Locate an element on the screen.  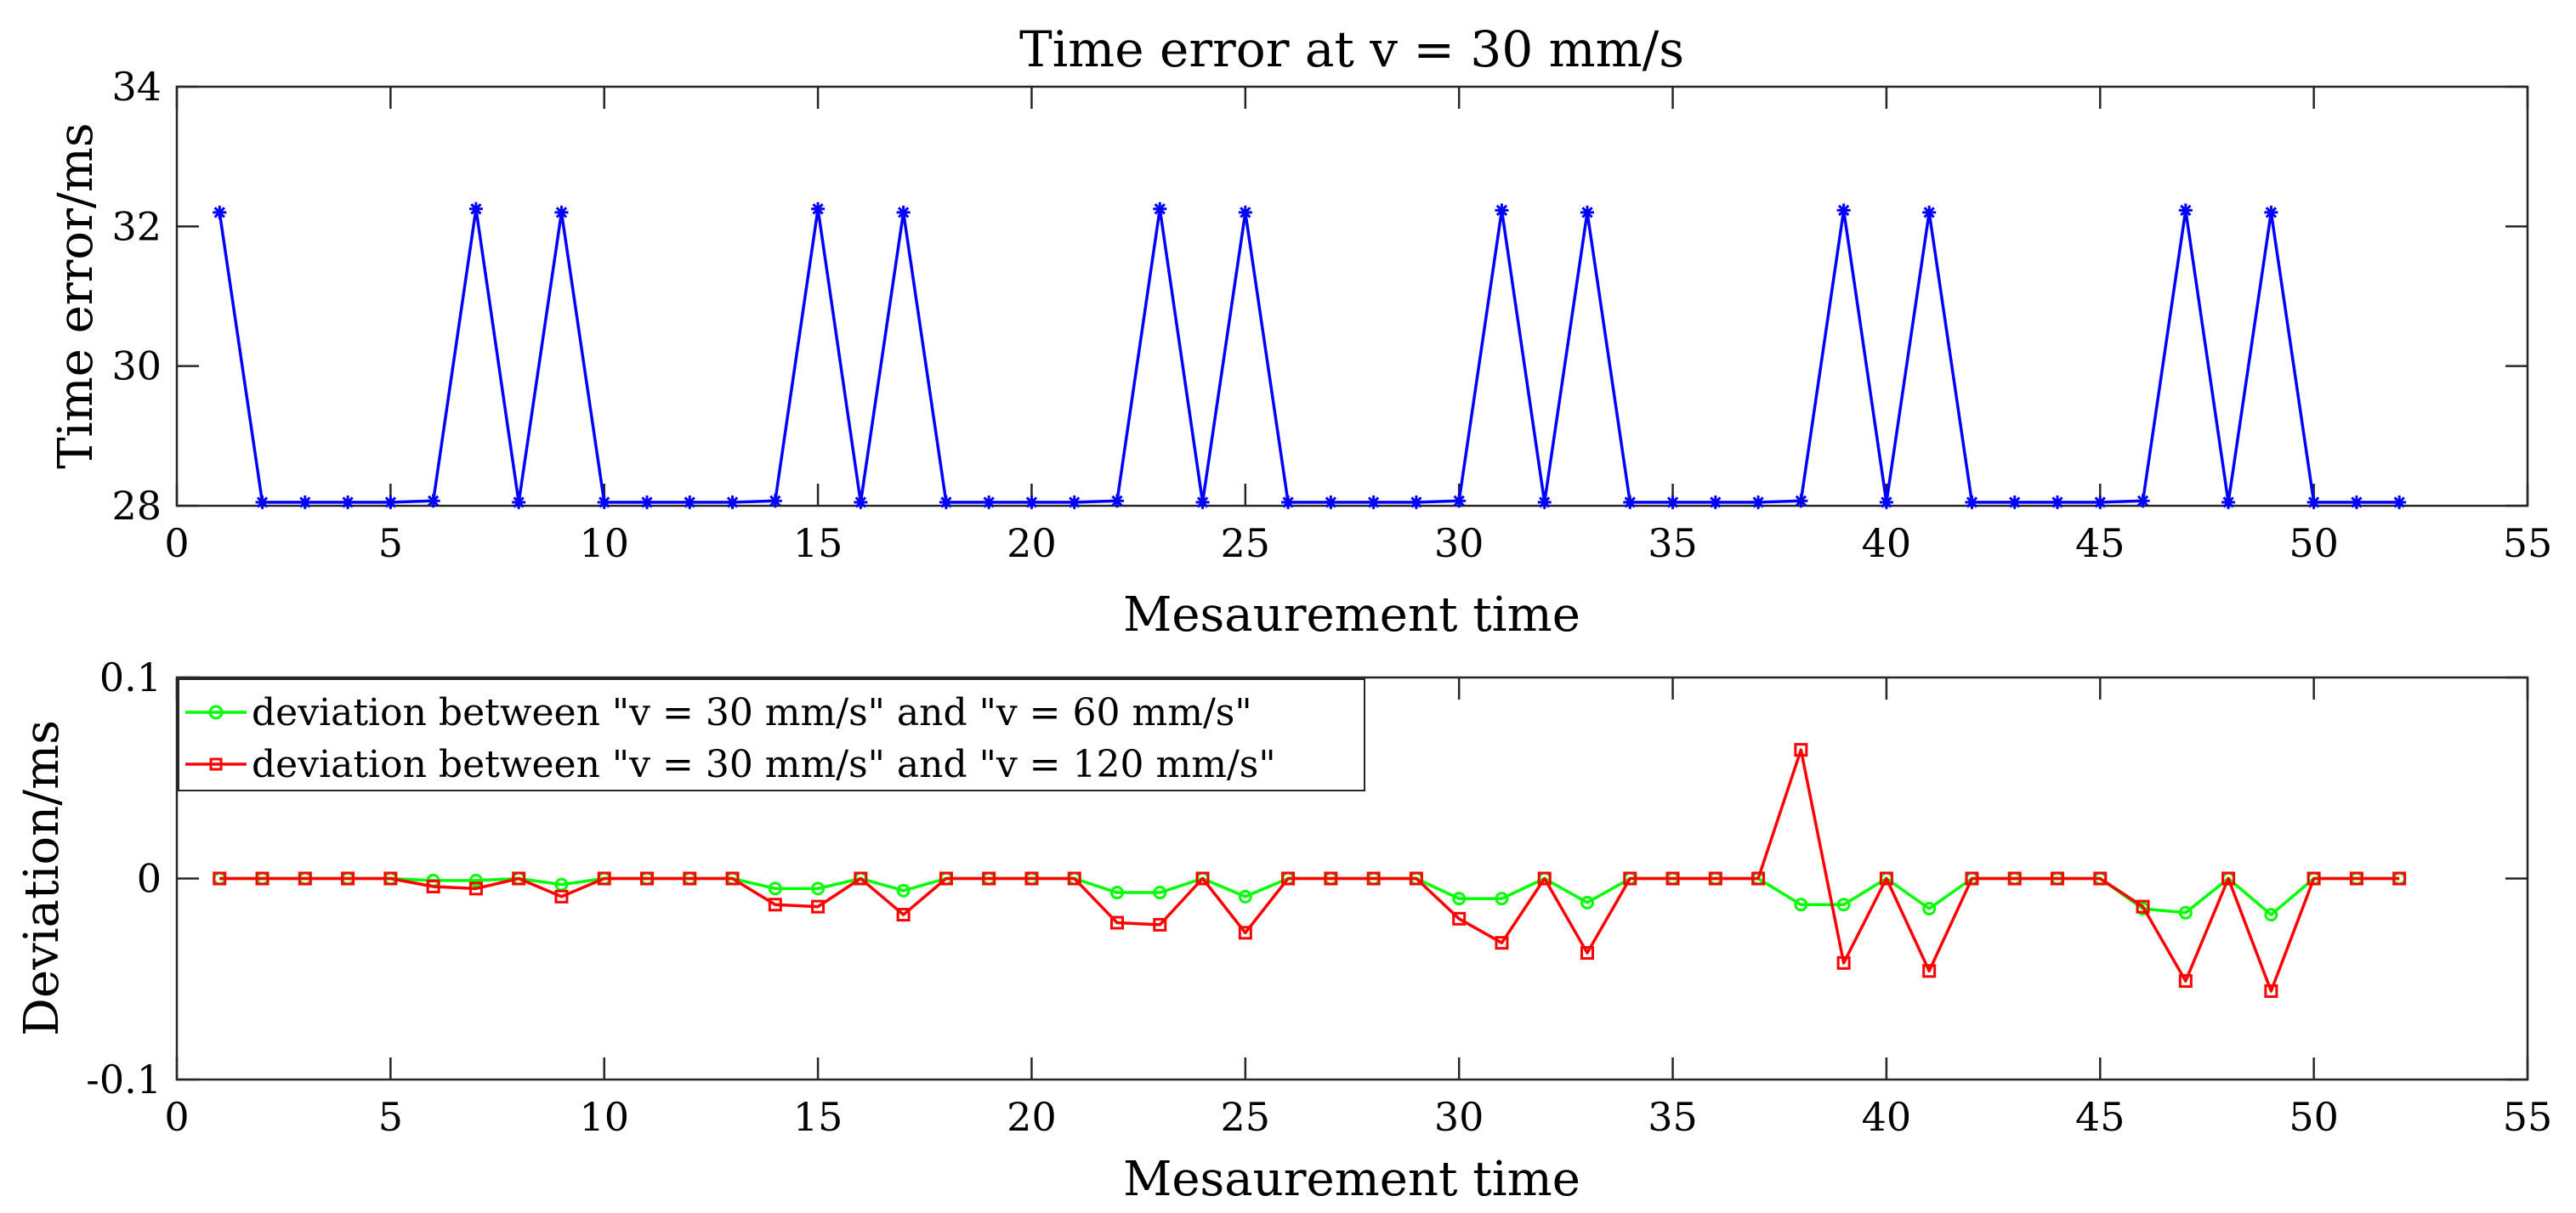
x-tick-label: 20 is located at coordinates (1032, 1117).